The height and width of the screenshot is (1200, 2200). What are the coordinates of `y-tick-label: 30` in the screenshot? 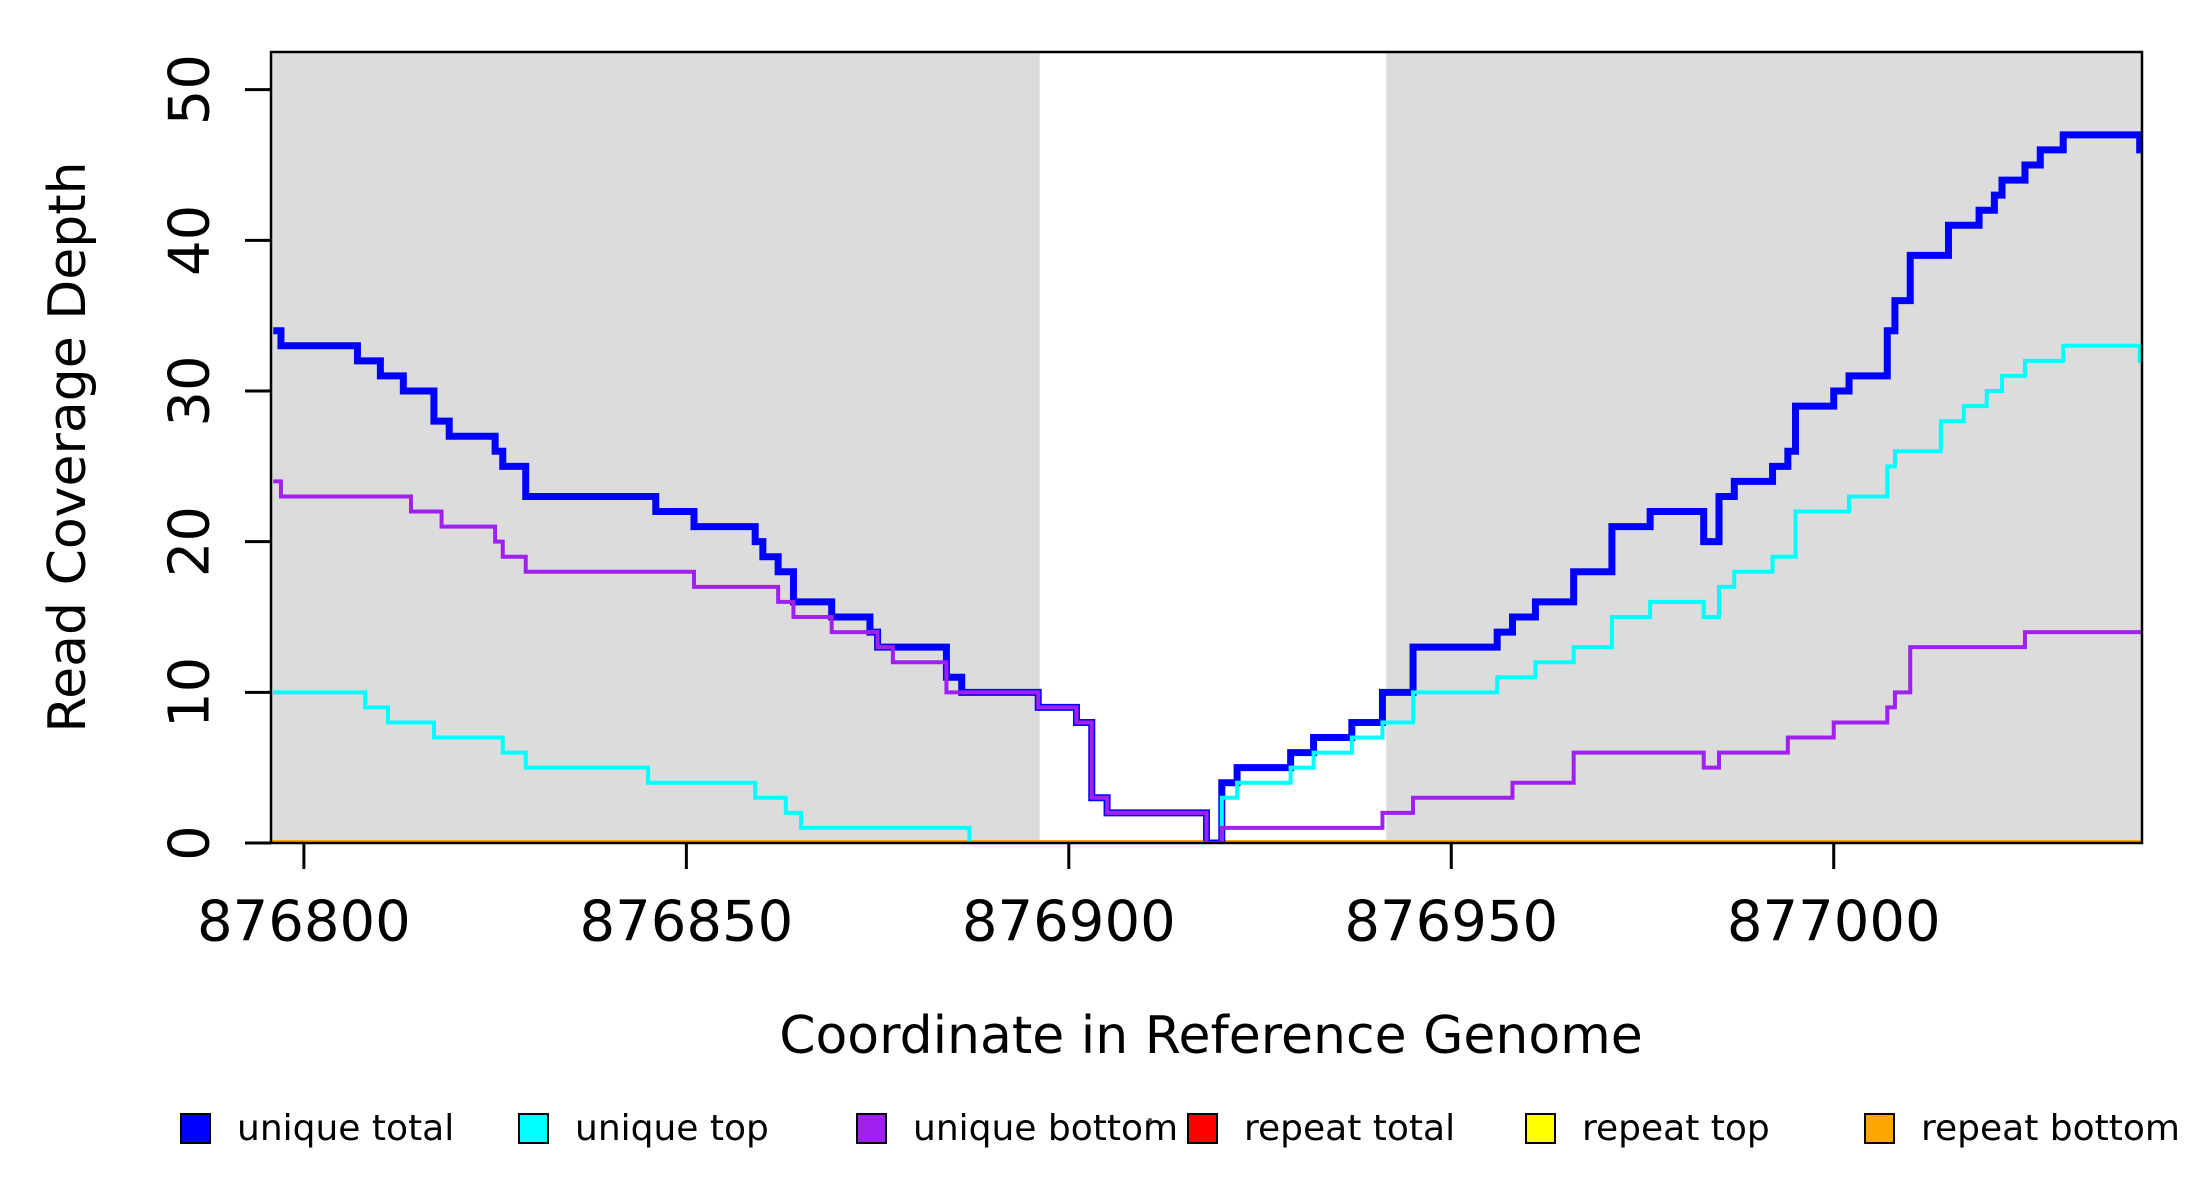 It's located at (190, 390).